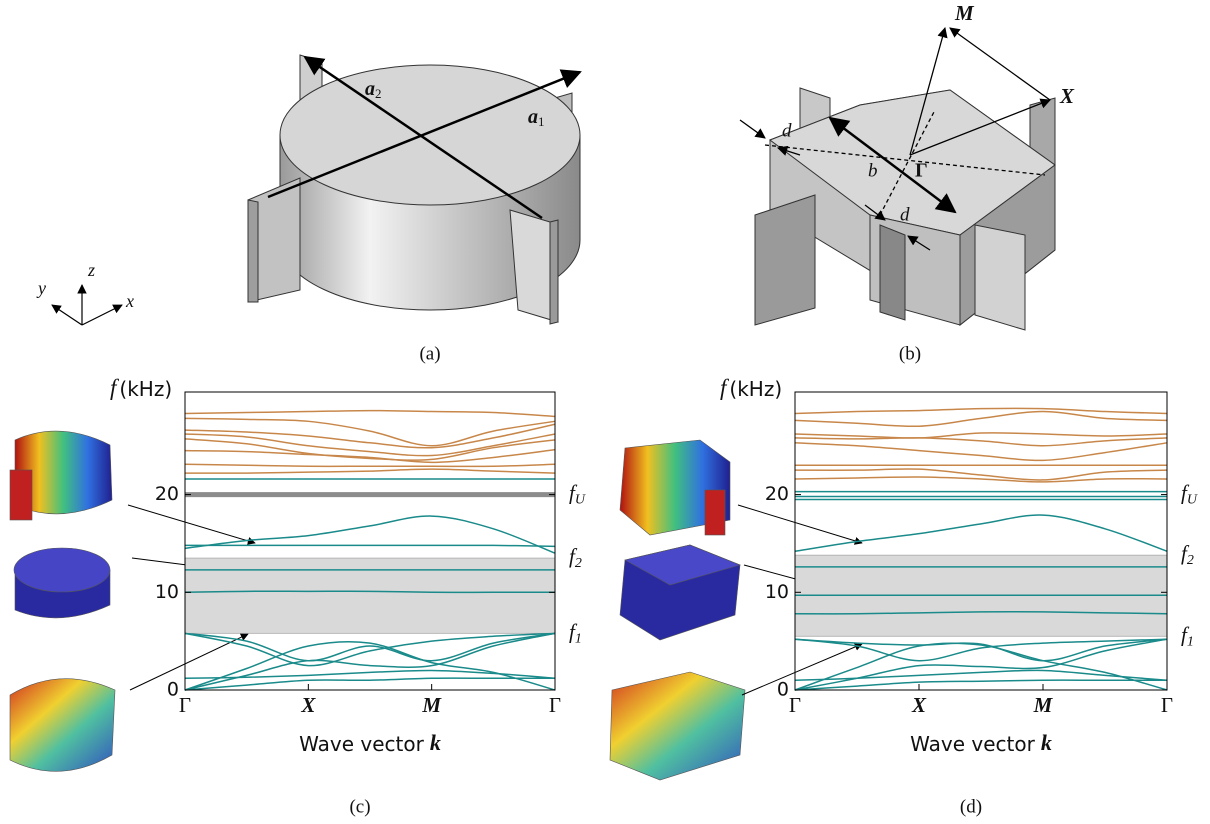 This screenshot has width=1210, height=824. Describe the element at coordinates (910, 353) in the screenshot. I see `caption: (b)` at that location.